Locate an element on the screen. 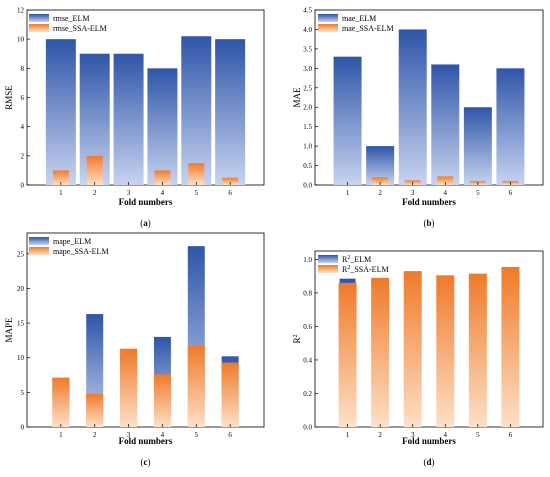 This screenshot has height=477, width=550. y-tick-label: 0.8 is located at coordinates (307, 293).